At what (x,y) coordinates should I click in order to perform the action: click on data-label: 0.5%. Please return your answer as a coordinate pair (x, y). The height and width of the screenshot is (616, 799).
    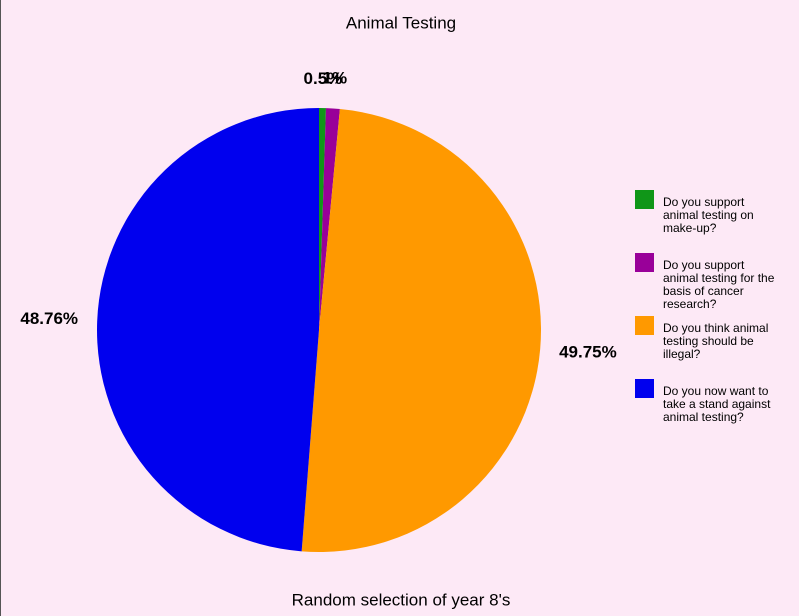
    Looking at the image, I should click on (323, 78).